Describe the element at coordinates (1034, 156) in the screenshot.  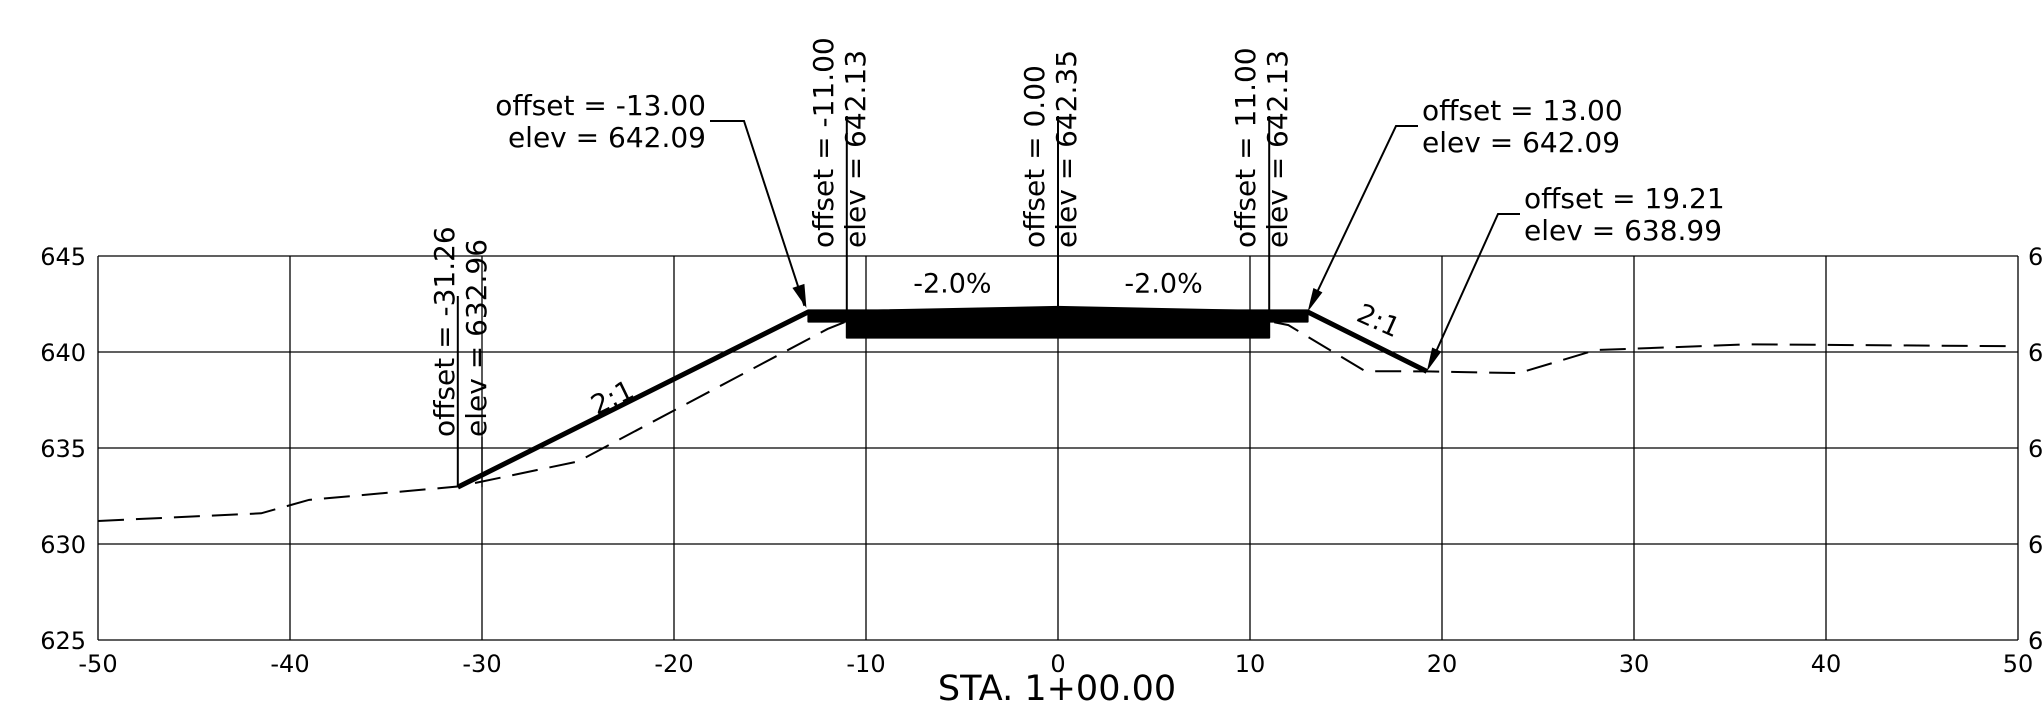
I see `annotation-offset-text: offset = 0.00` at that location.